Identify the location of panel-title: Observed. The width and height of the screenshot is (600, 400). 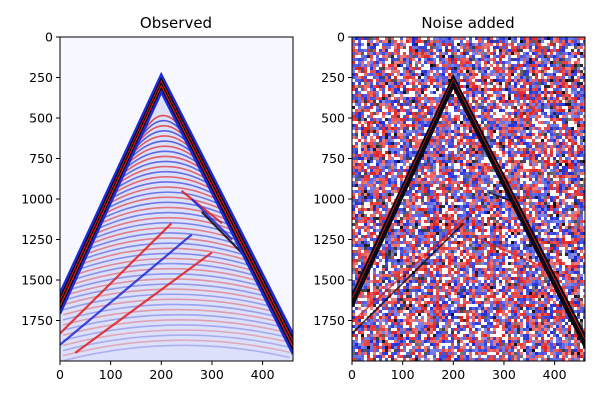
(176, 23).